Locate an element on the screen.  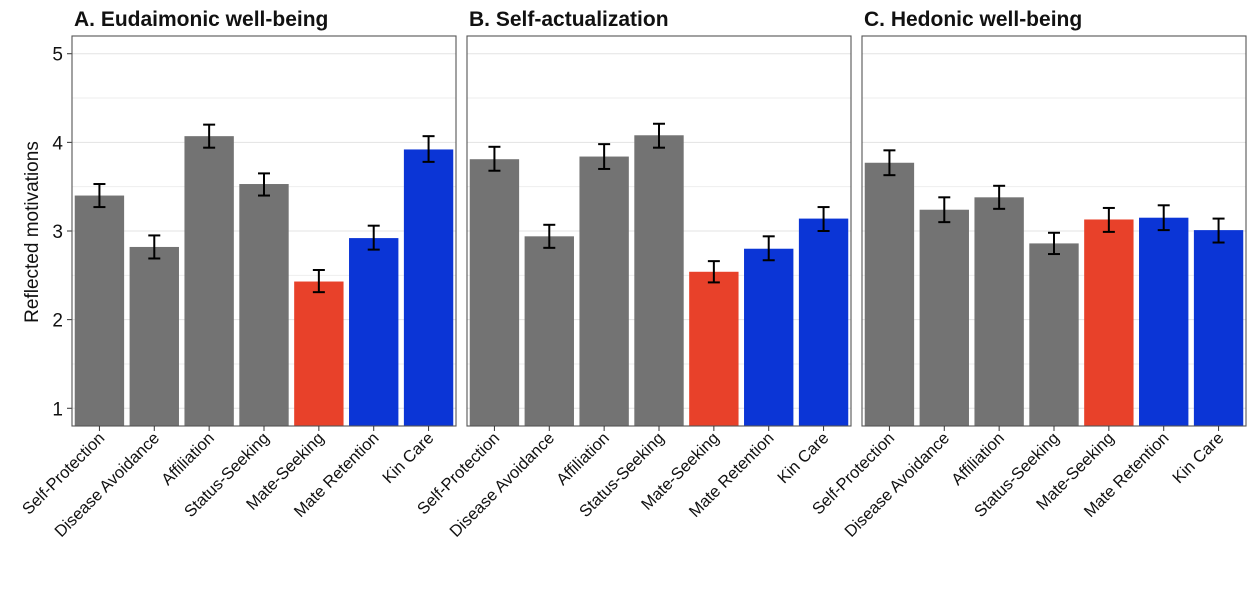
panel-title: B. Self-actualization is located at coordinates (569, 19).